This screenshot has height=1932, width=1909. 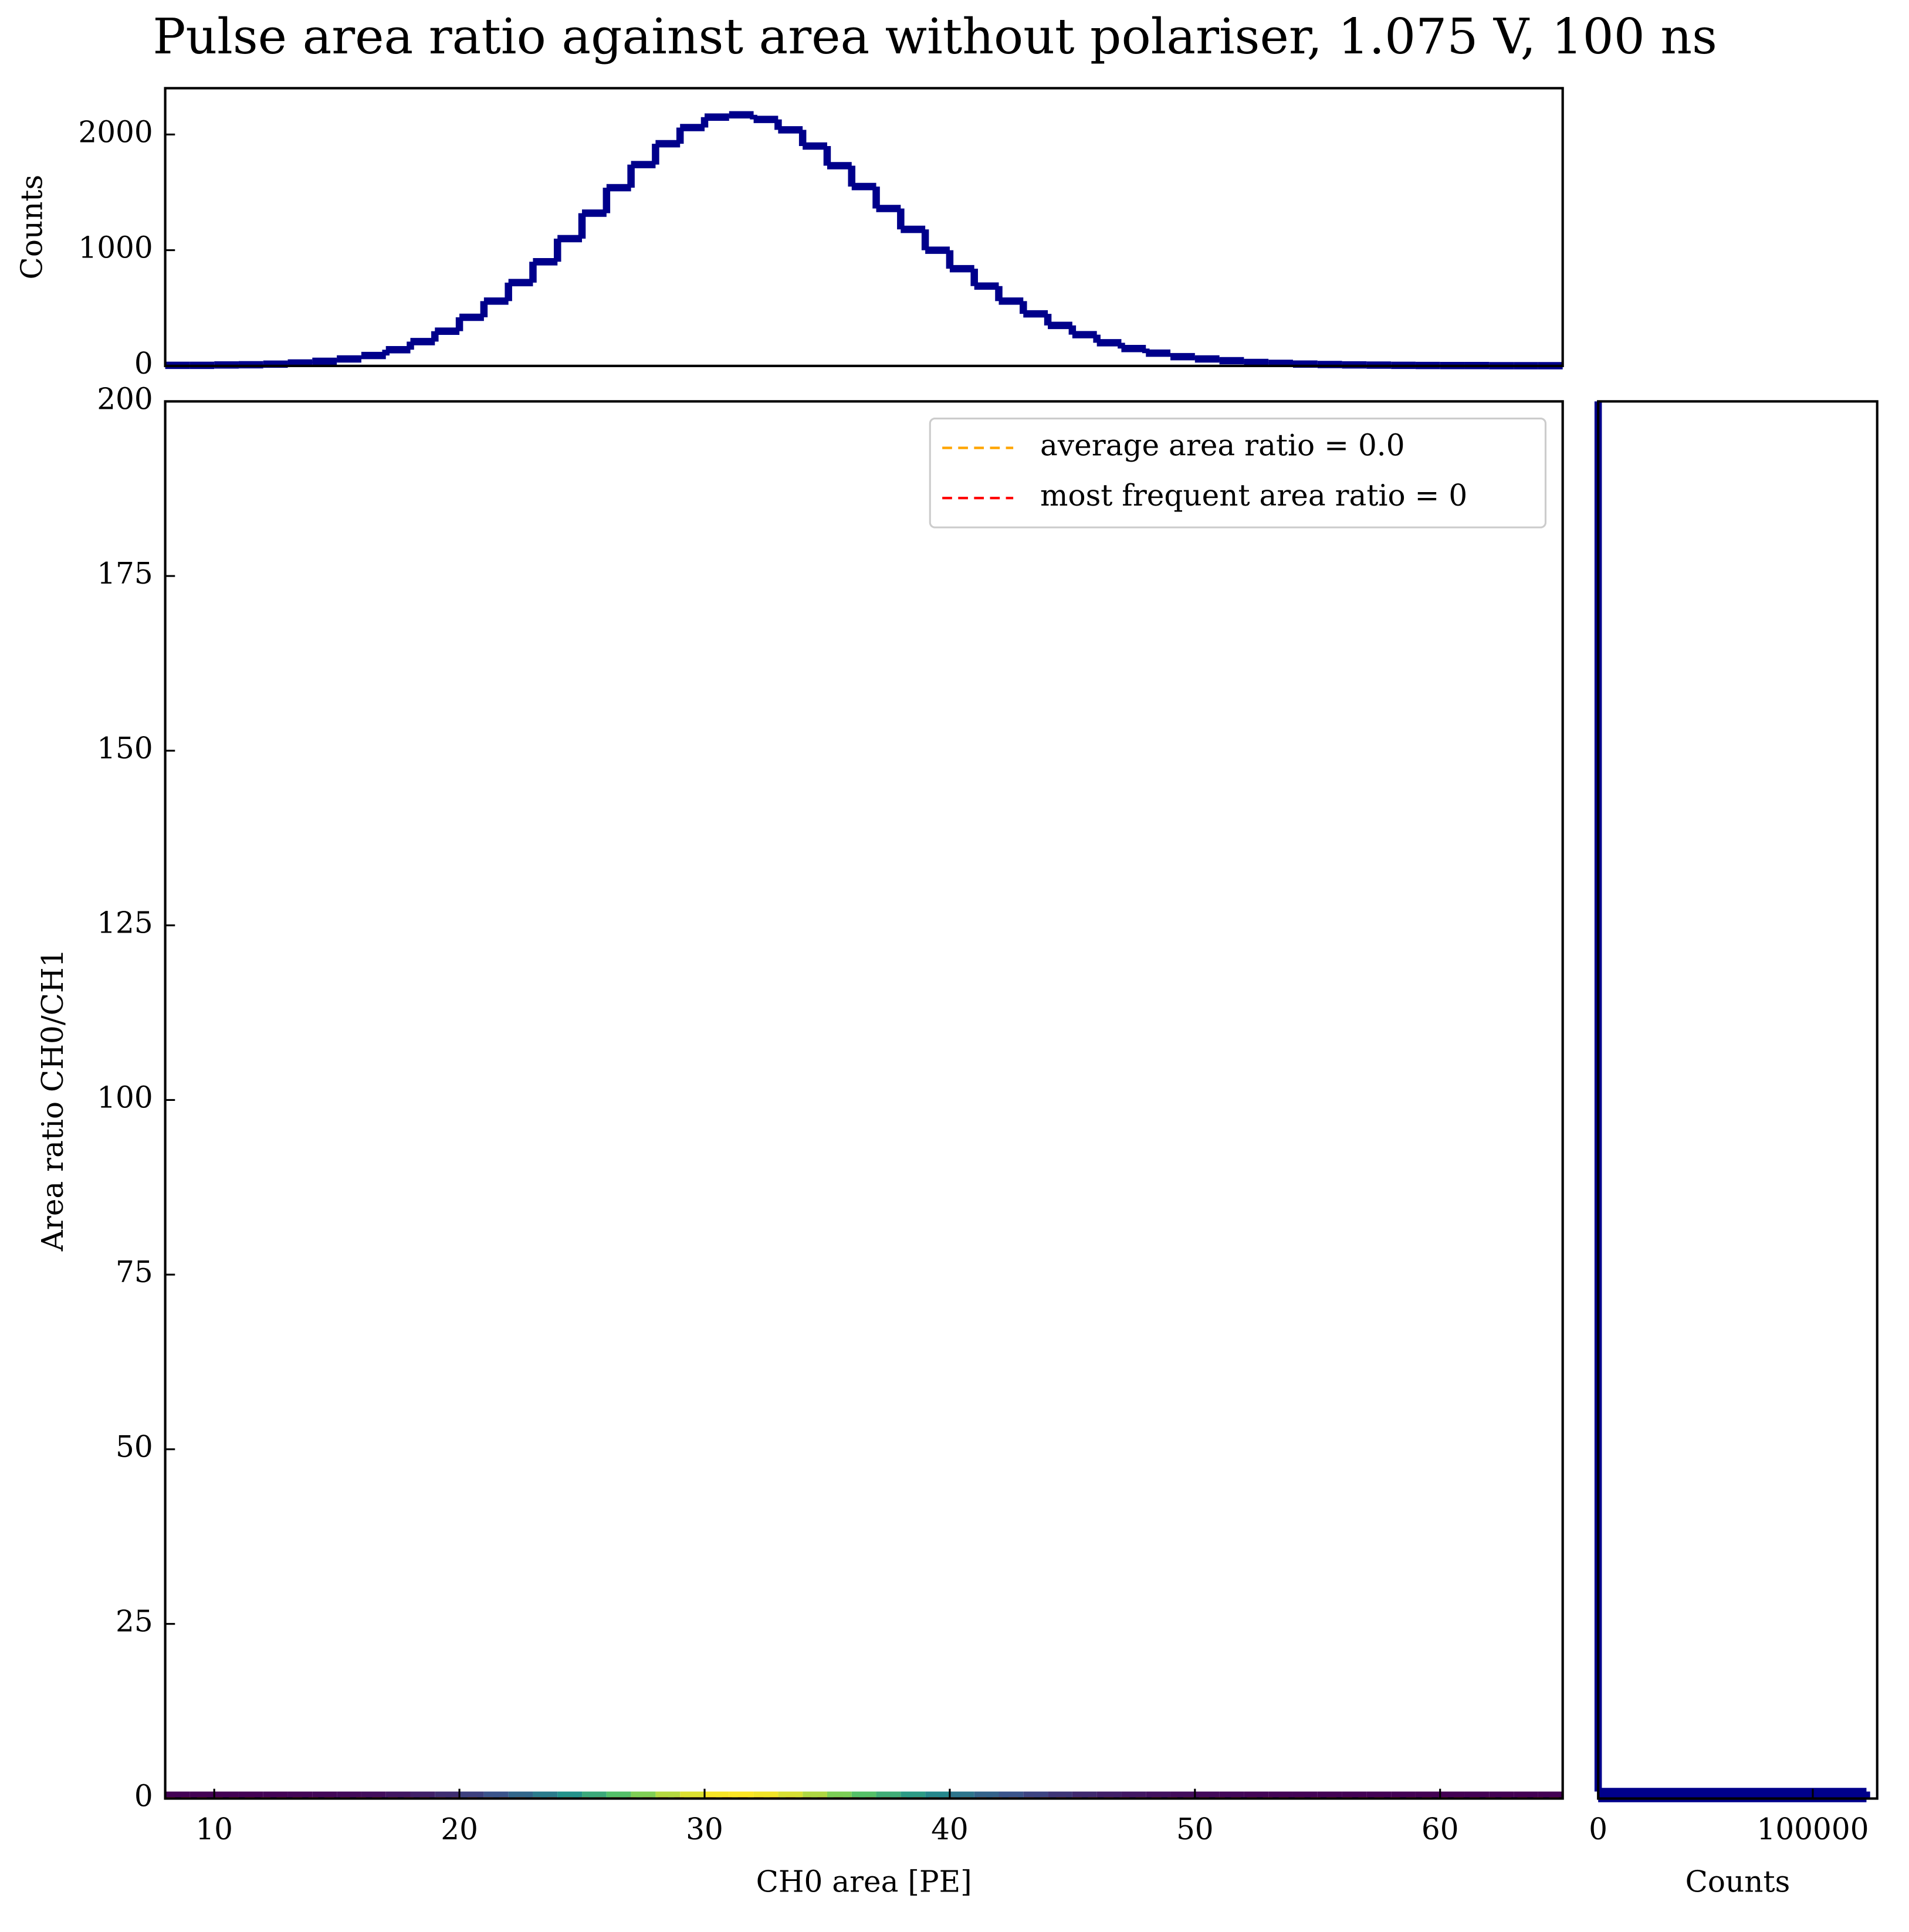 What do you see at coordinates (1737, 1882) in the screenshot?
I see `x-axis-label: Counts` at bounding box center [1737, 1882].